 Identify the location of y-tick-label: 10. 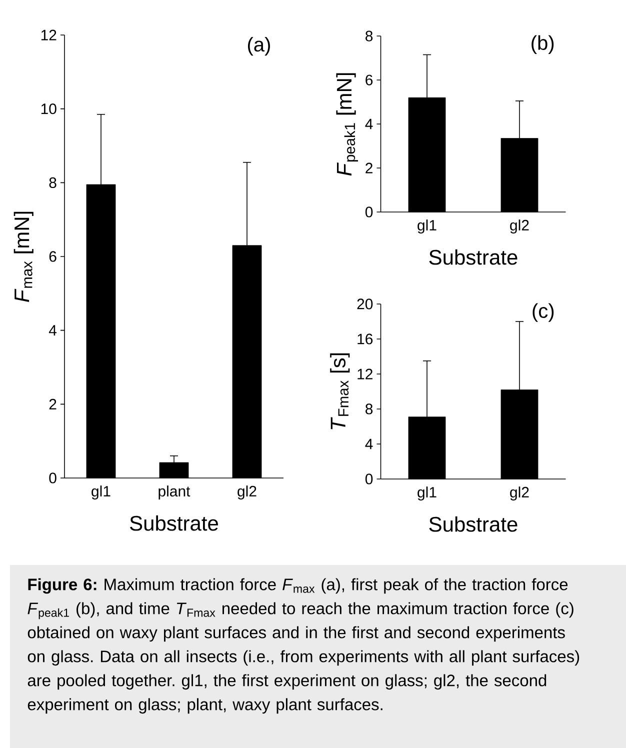
(48, 109).